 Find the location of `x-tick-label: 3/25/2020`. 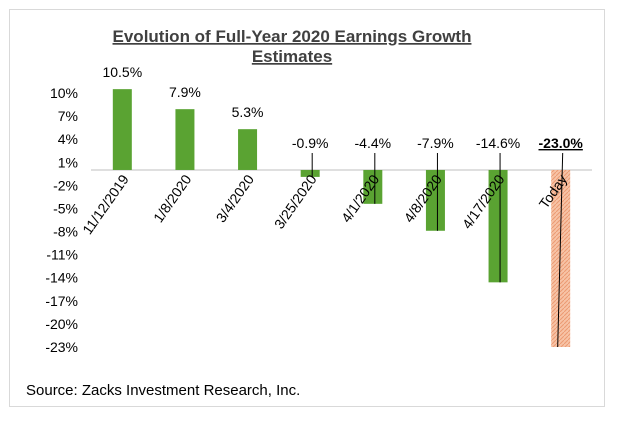

x-tick-label: 3/25/2020 is located at coordinates (295, 201).